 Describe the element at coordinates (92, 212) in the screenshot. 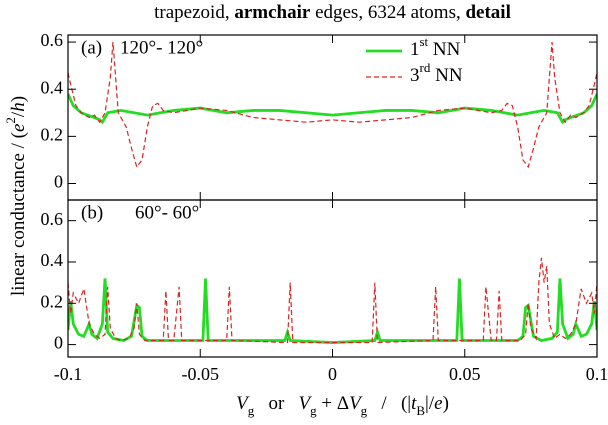

I see `panel-label: (b)` at that location.